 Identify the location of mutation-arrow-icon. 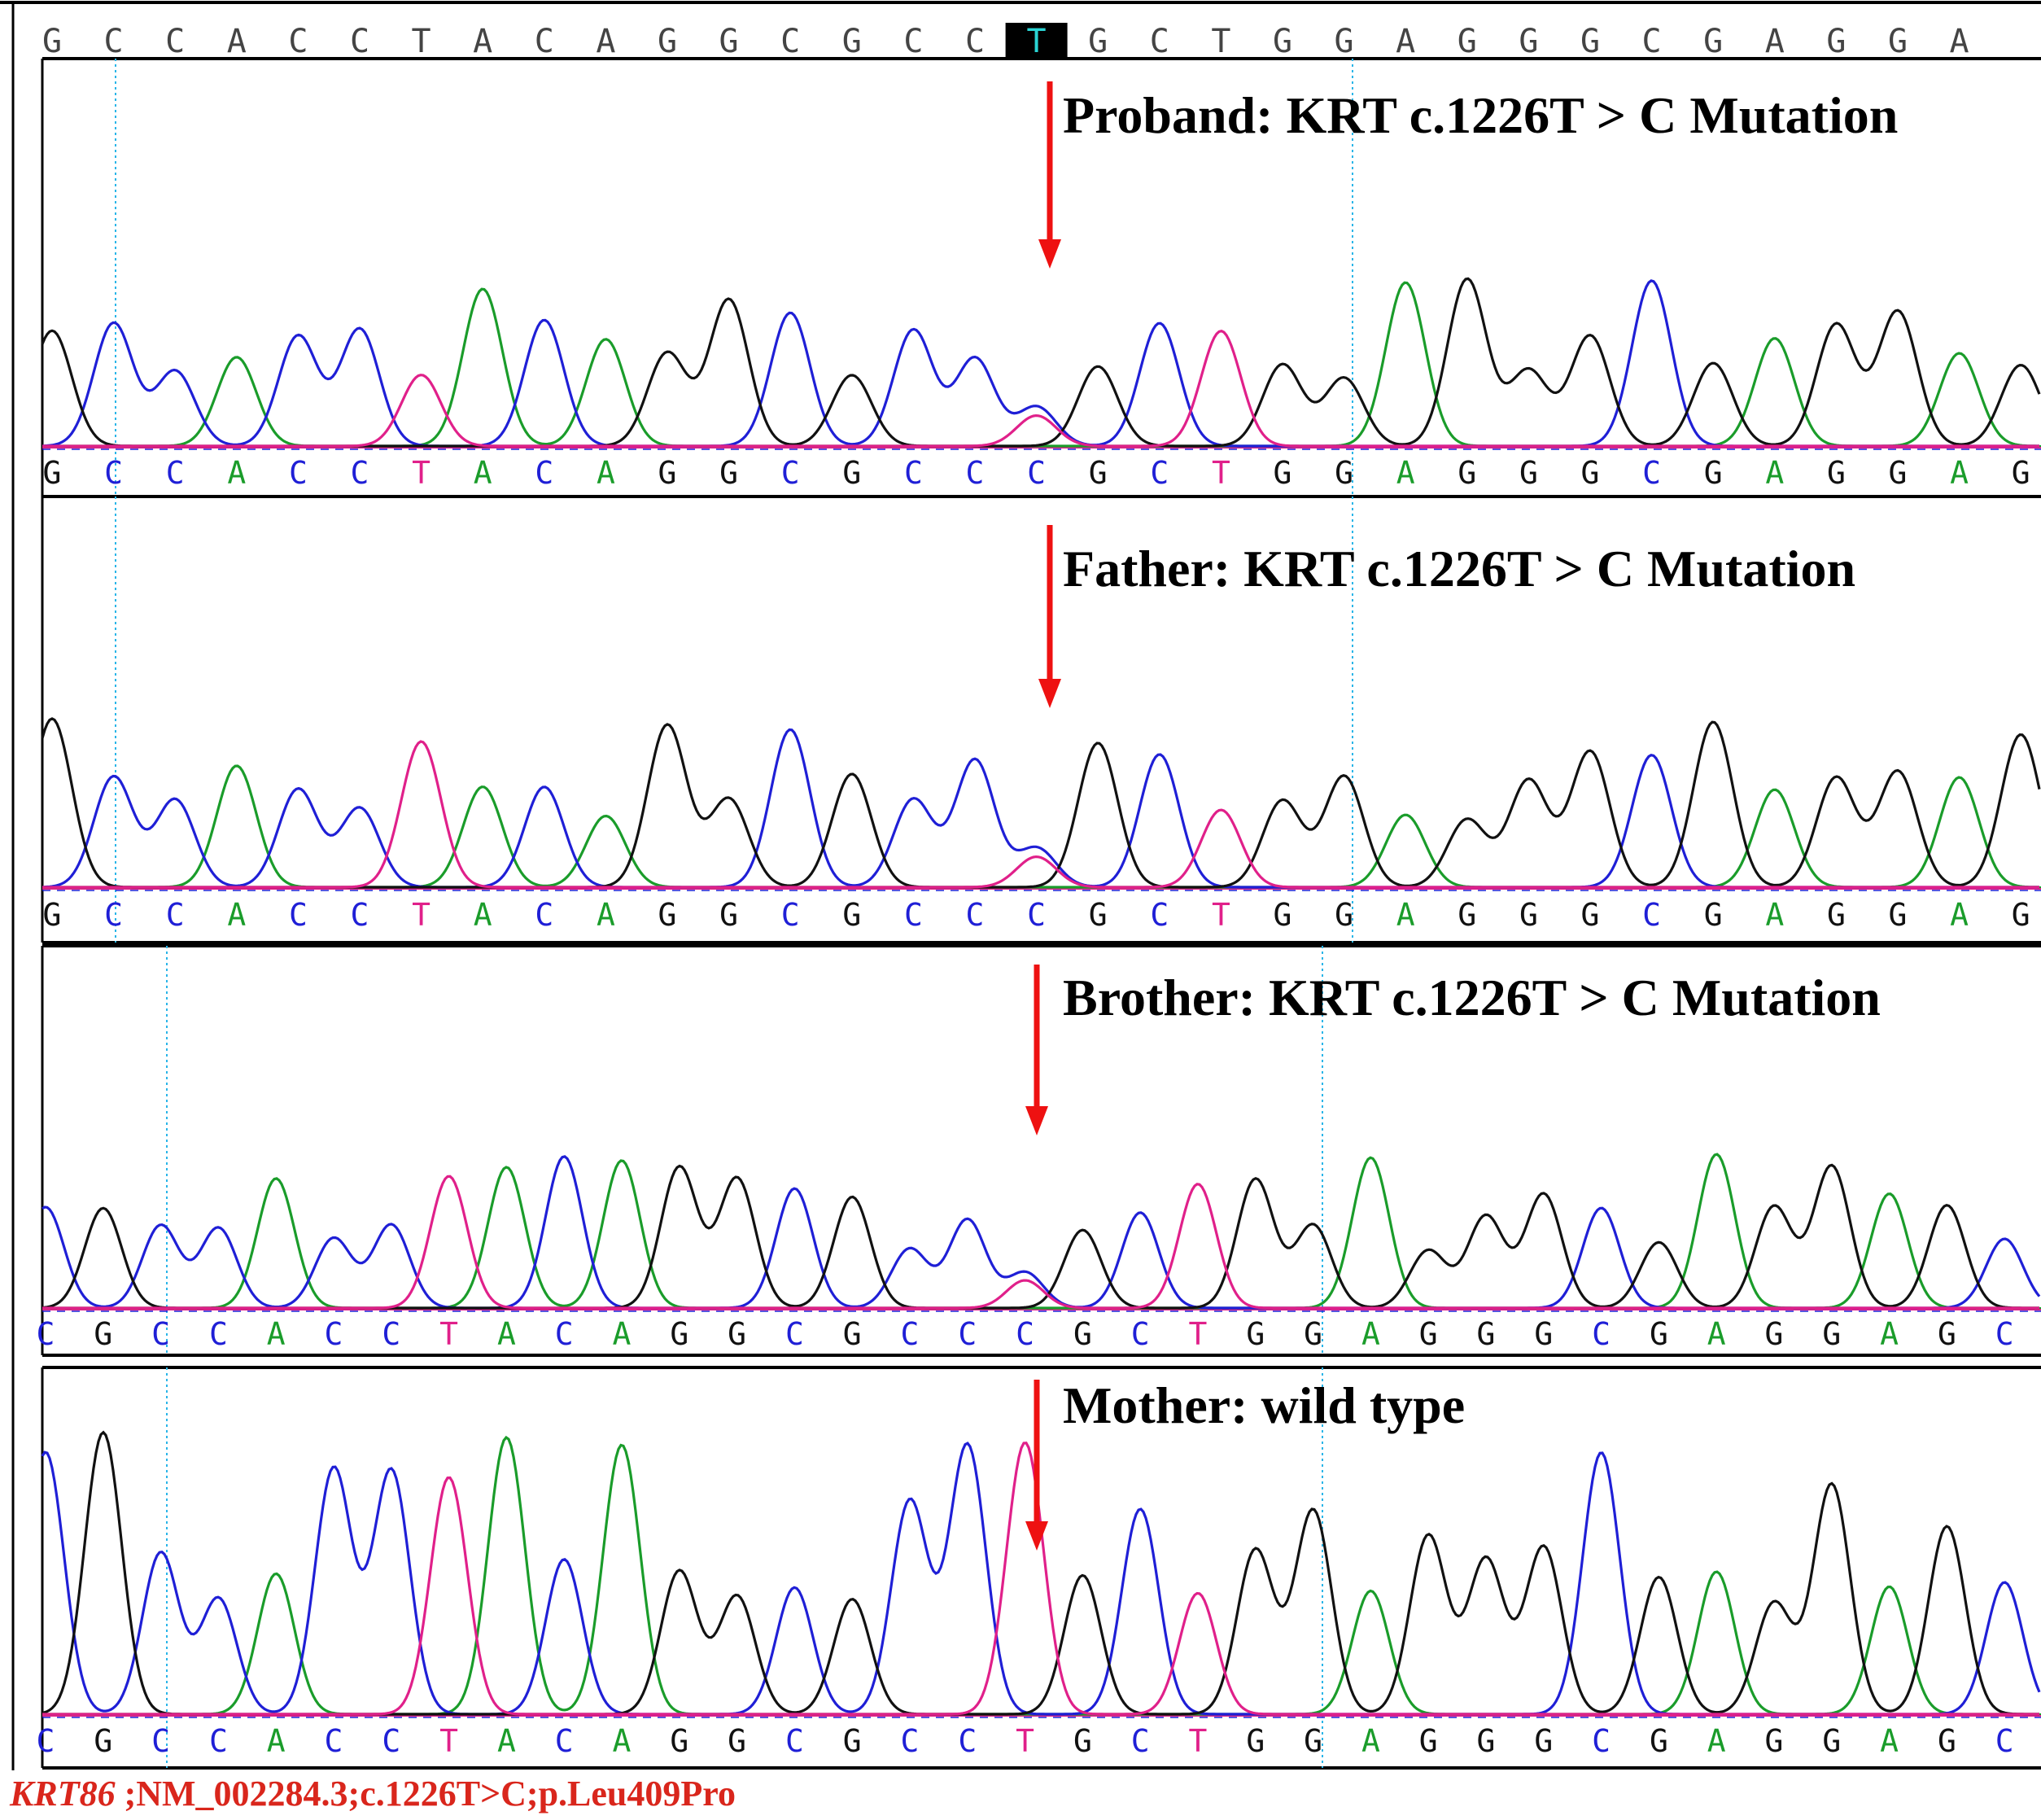
(1049, 616).